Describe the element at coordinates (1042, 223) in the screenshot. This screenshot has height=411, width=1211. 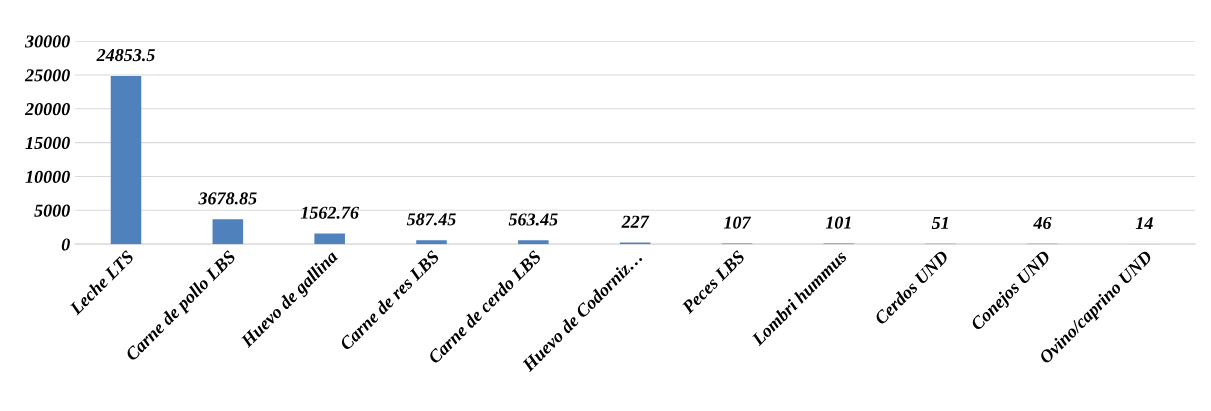
I see `data-label: 46` at that location.